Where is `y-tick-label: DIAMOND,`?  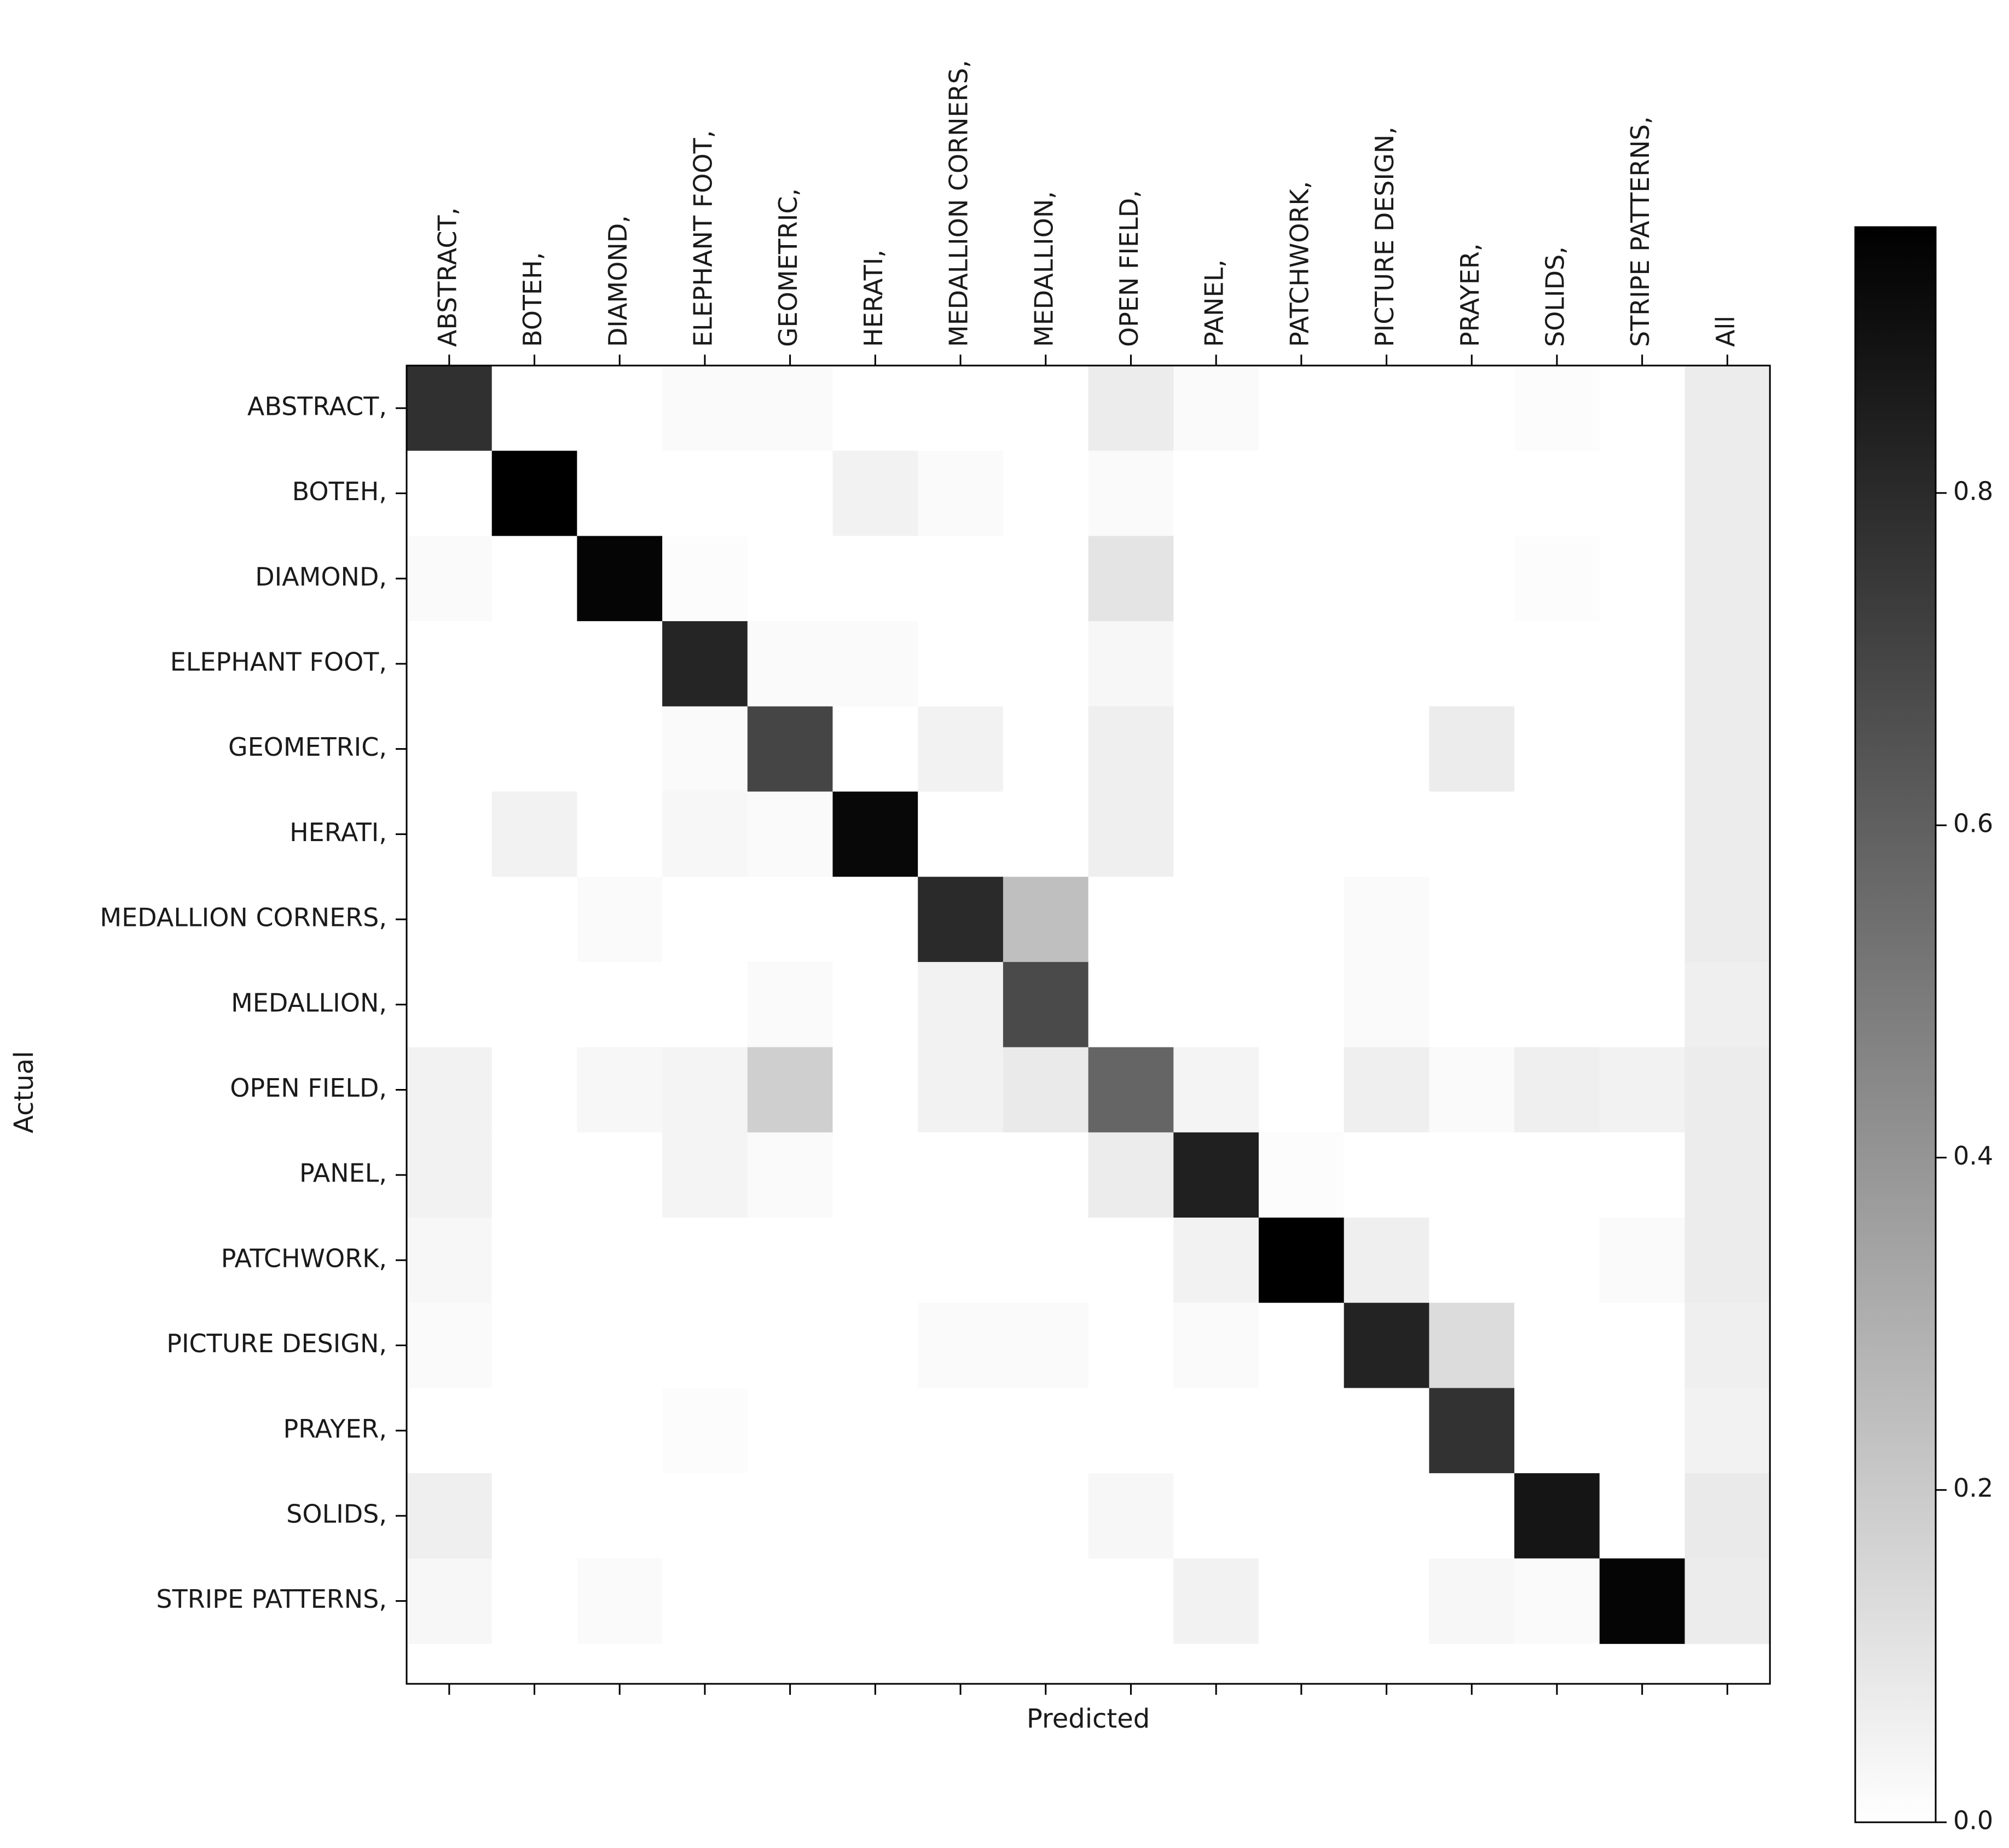 y-tick-label: DIAMOND, is located at coordinates (321, 577).